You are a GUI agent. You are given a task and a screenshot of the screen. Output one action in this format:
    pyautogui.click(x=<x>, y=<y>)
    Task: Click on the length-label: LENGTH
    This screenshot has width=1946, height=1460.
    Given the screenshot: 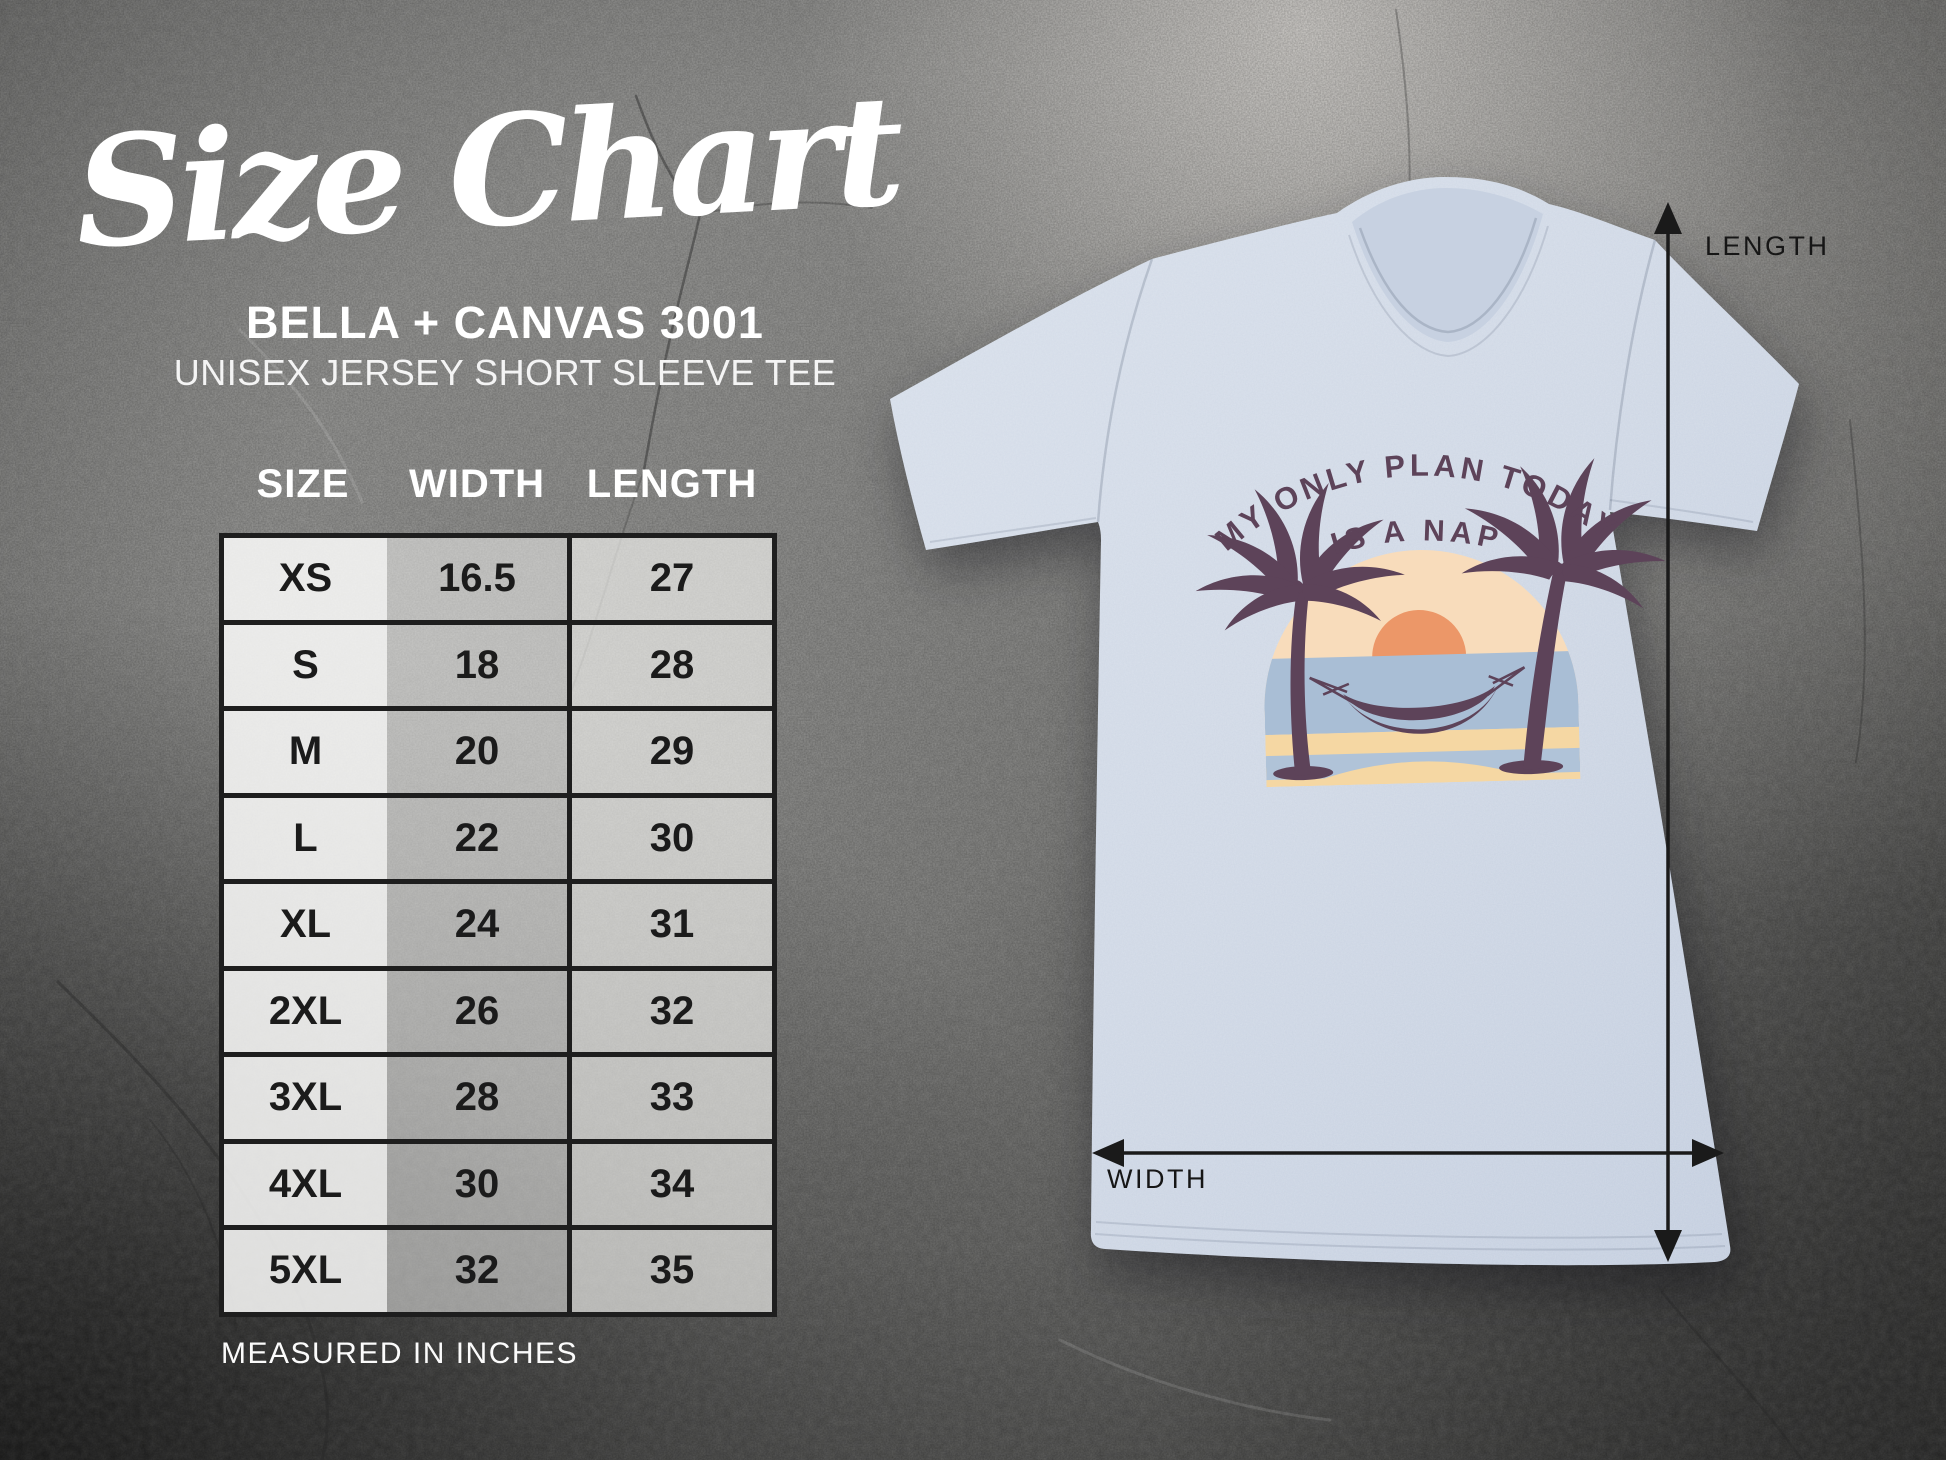 What is the action you would take?
    pyautogui.click(x=1767, y=246)
    